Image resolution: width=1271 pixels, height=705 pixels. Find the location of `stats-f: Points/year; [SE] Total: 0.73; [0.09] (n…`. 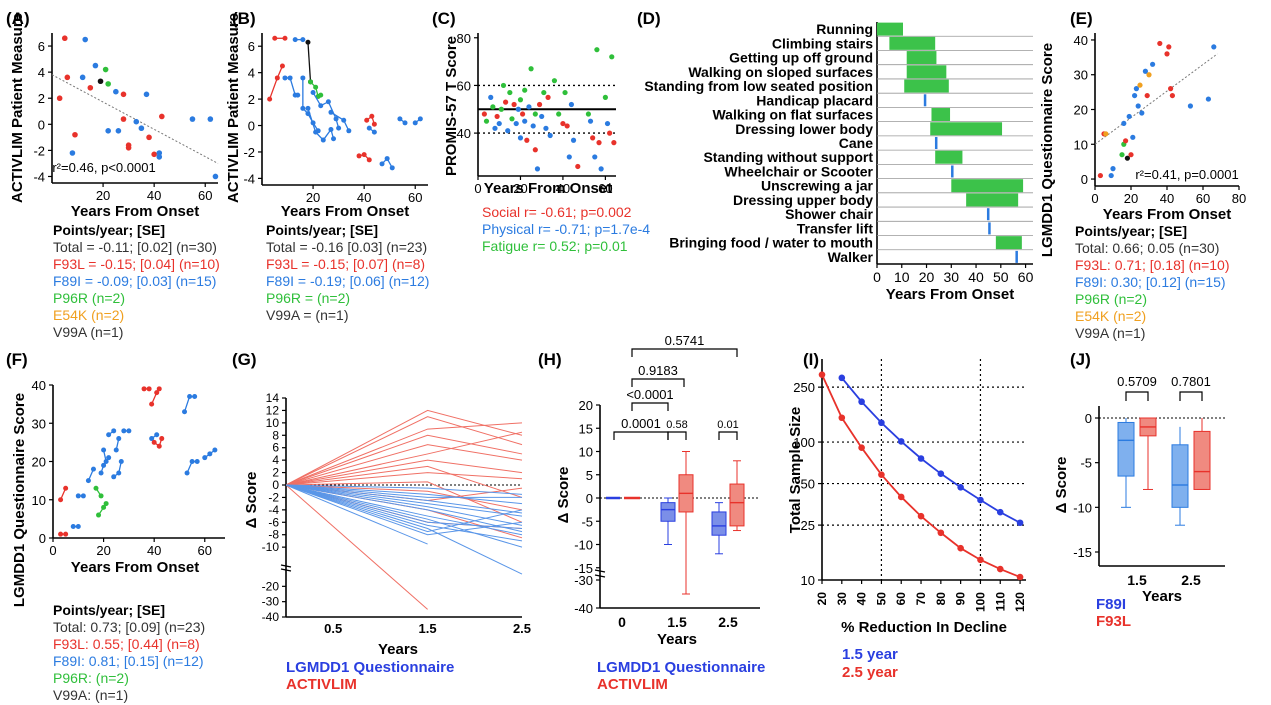

stats-f: Points/year; [SE] Total: 0.73; [0.09] (n… is located at coordinates (129, 653).